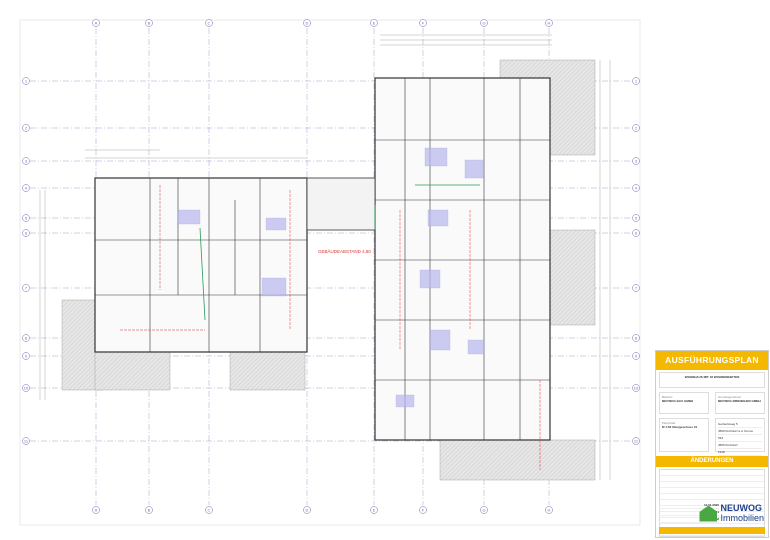 The image size is (770, 540). I want to click on site-row: Gerbertsweg 5, so click(740, 424).